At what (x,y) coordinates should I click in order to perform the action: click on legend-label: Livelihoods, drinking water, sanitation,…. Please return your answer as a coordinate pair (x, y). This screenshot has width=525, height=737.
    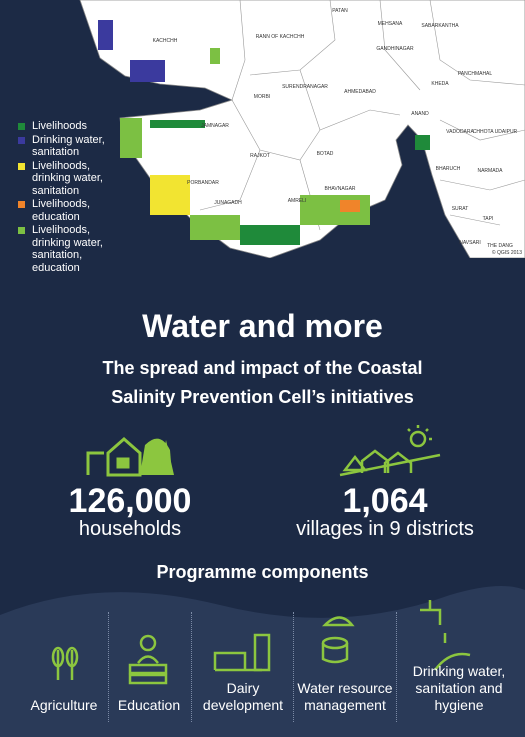
    Looking at the image, I should click on (67, 249).